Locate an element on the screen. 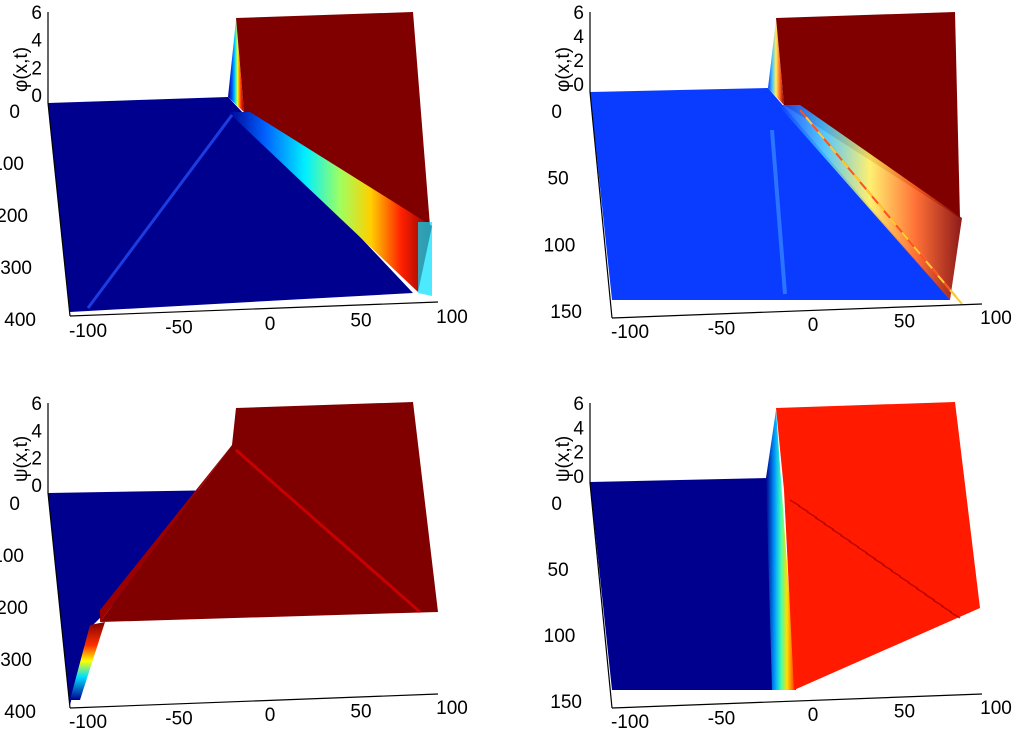 This screenshot has width=1024, height=751. surface-2-left-ridge is located at coordinates (778, 212).